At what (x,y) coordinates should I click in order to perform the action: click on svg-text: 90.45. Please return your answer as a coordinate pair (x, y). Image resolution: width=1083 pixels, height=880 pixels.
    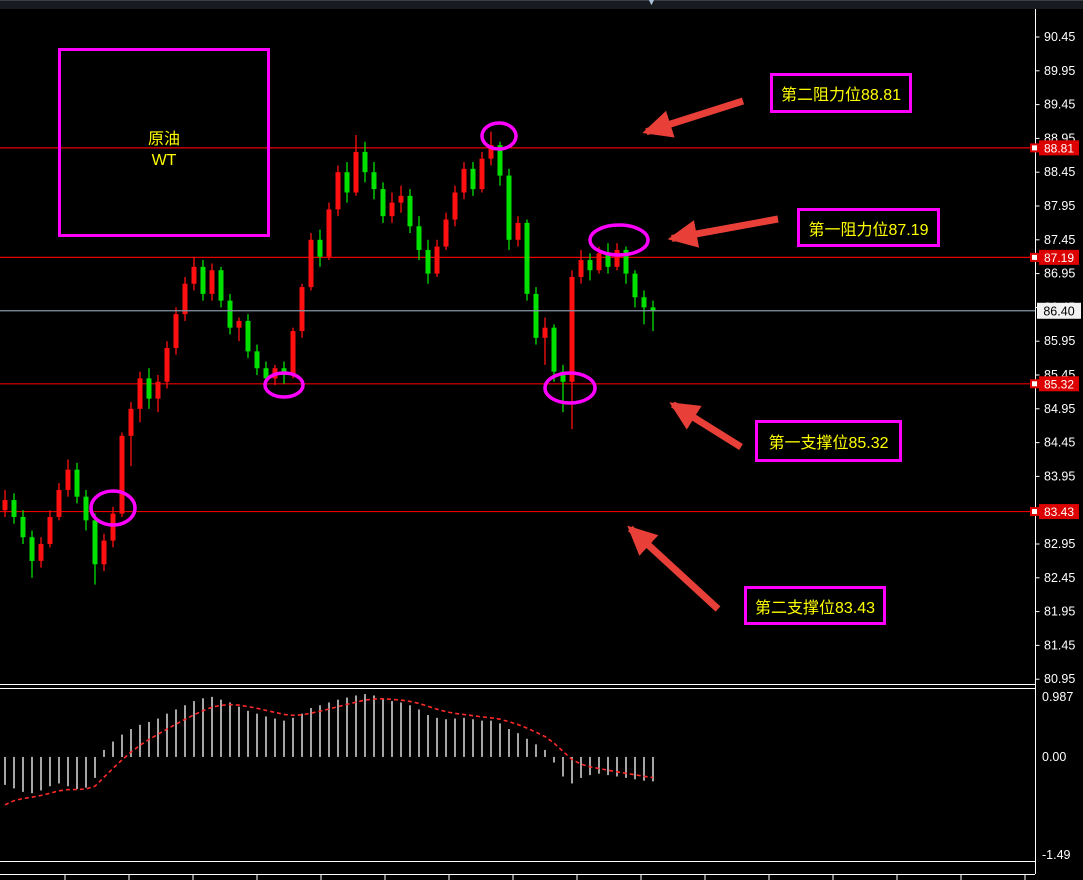
    Looking at the image, I should click on (1059, 37).